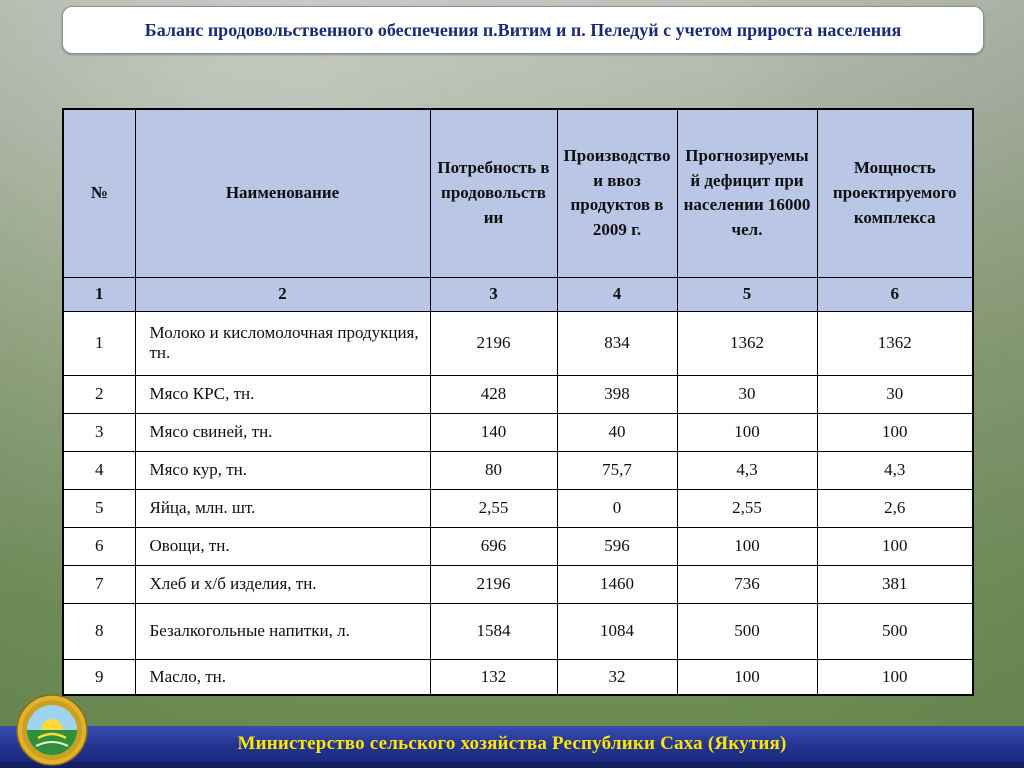  What do you see at coordinates (282, 546) in the screenshot?
I see `item-name-cell: Овощи, тн.` at bounding box center [282, 546].